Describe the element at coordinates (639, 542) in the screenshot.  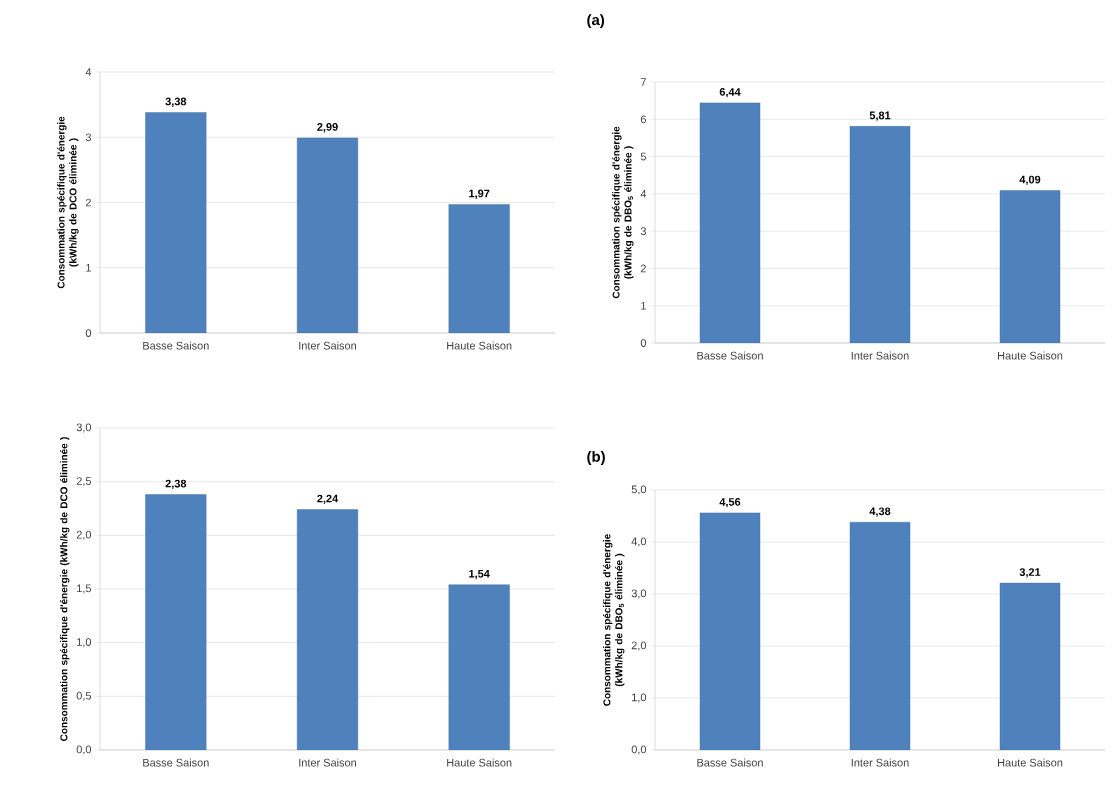
I see `y-tick-label: 4,0` at that location.